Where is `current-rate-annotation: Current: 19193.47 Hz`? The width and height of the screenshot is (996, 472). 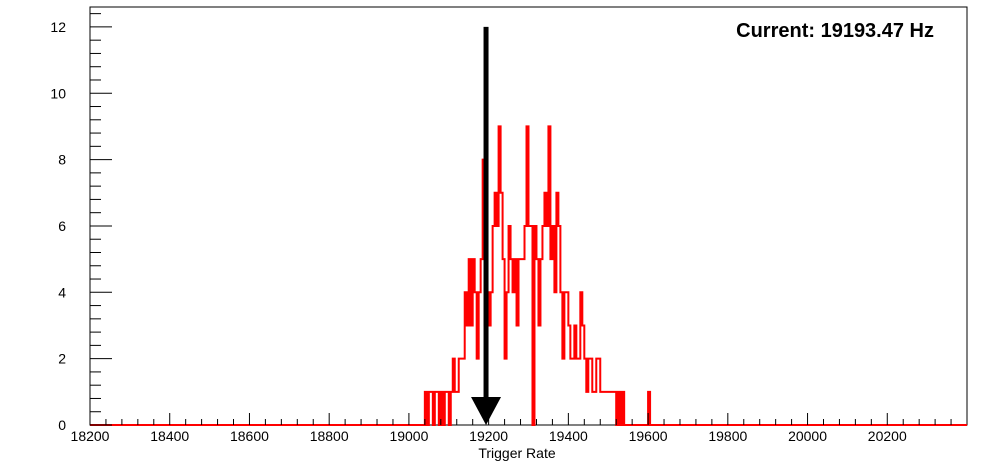 current-rate-annotation: Current: 19193.47 Hz is located at coordinates (835, 31).